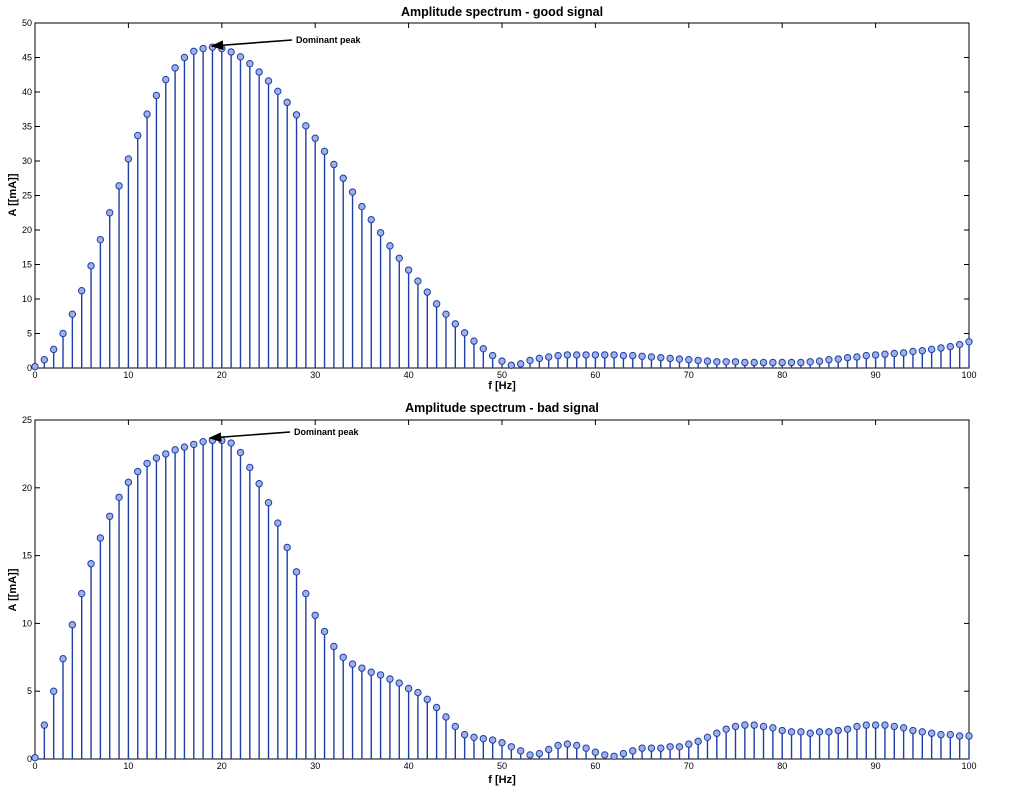  Describe the element at coordinates (27, 161) in the screenshot. I see `y-tick-label: 30` at that location.